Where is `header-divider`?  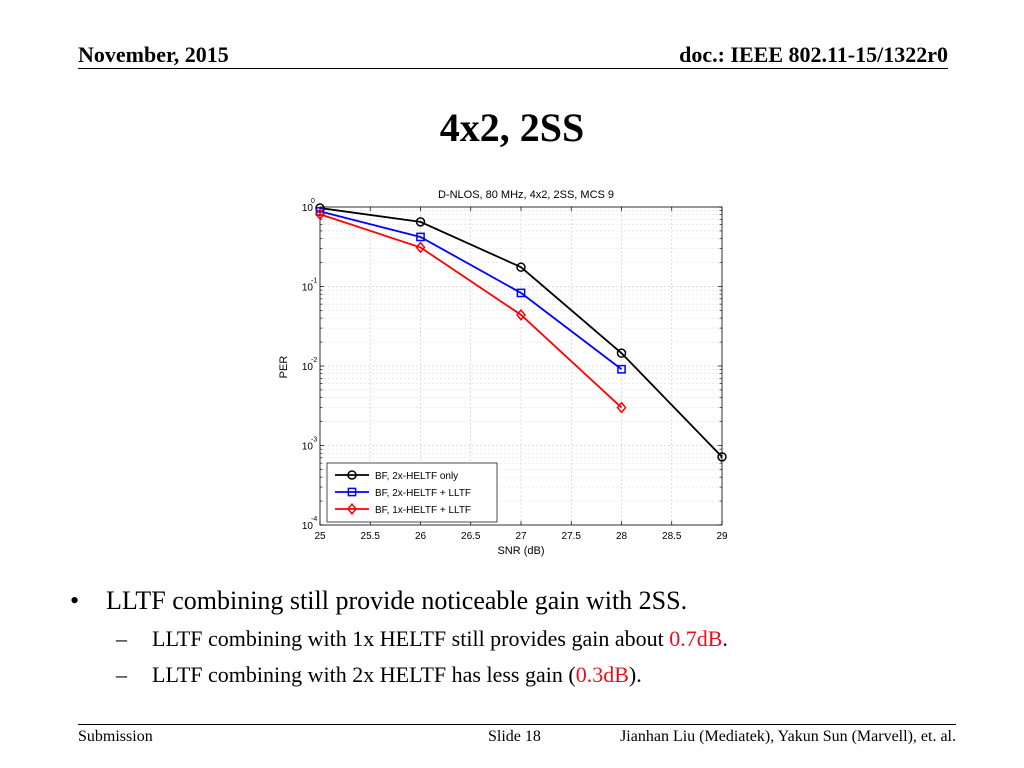 header-divider is located at coordinates (513, 68).